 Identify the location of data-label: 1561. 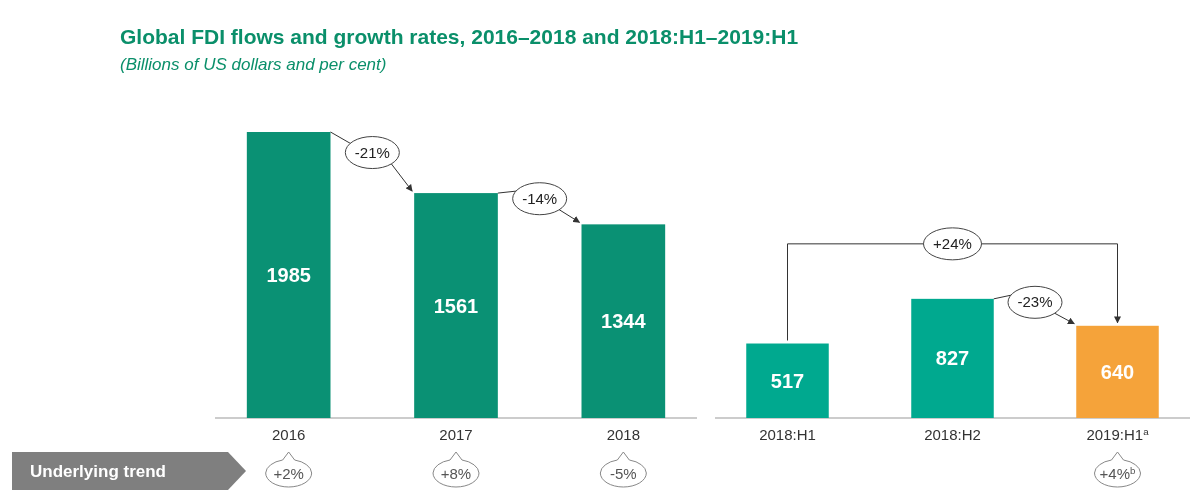
(456, 305).